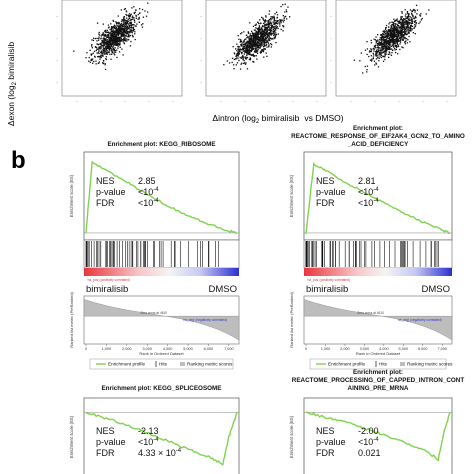 The image size is (474, 474). Describe the element at coordinates (325, 181) in the screenshot. I see `stat-label: NES` at that location.